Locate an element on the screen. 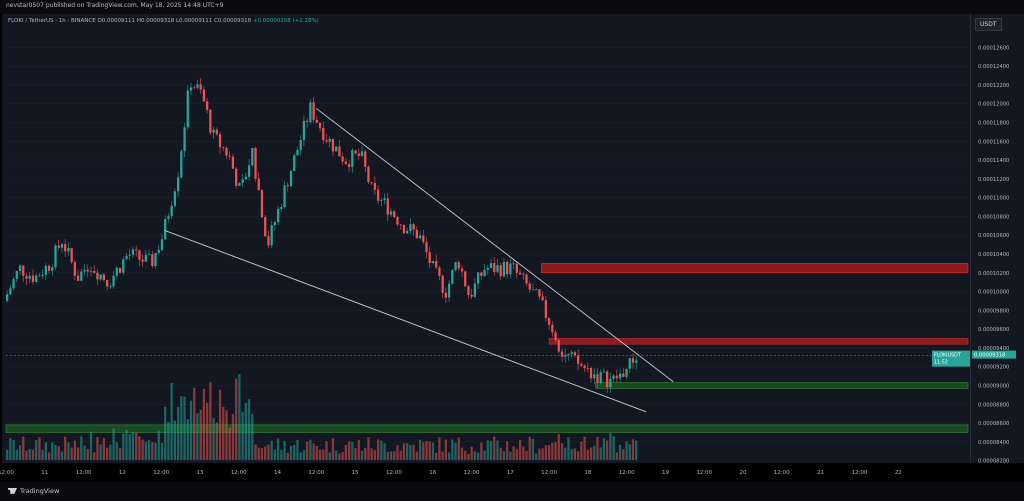 This screenshot has width=1024, height=501. y-tick-label: 0.00008600 is located at coordinates (993, 424).